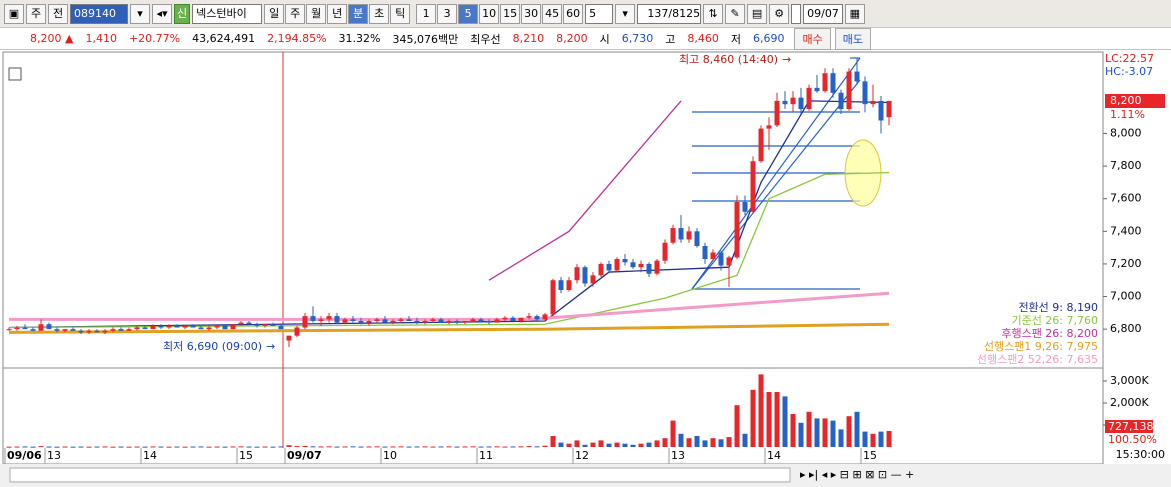 Image resolution: width=1171 pixels, height=487 pixels. What do you see at coordinates (162, 13) in the screenshot?
I see `sound-button: ◂▾` at bounding box center [162, 13].